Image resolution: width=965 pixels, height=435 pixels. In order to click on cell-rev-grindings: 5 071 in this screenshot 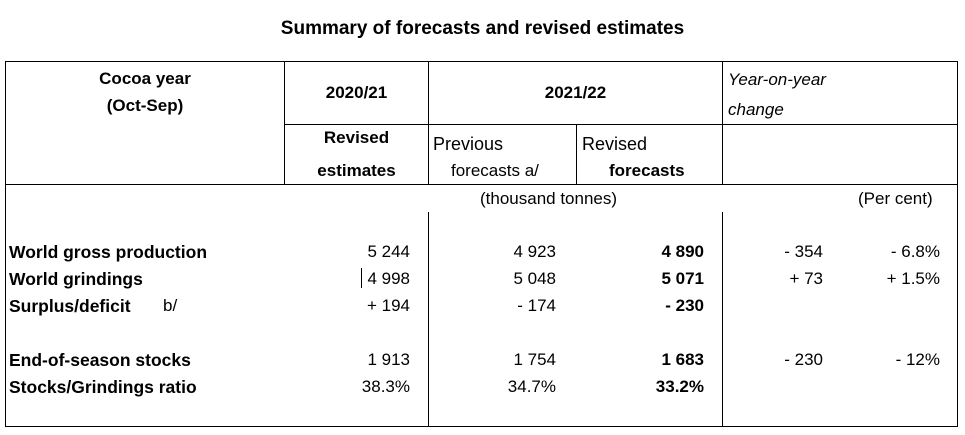, I will do `click(682, 278)`.